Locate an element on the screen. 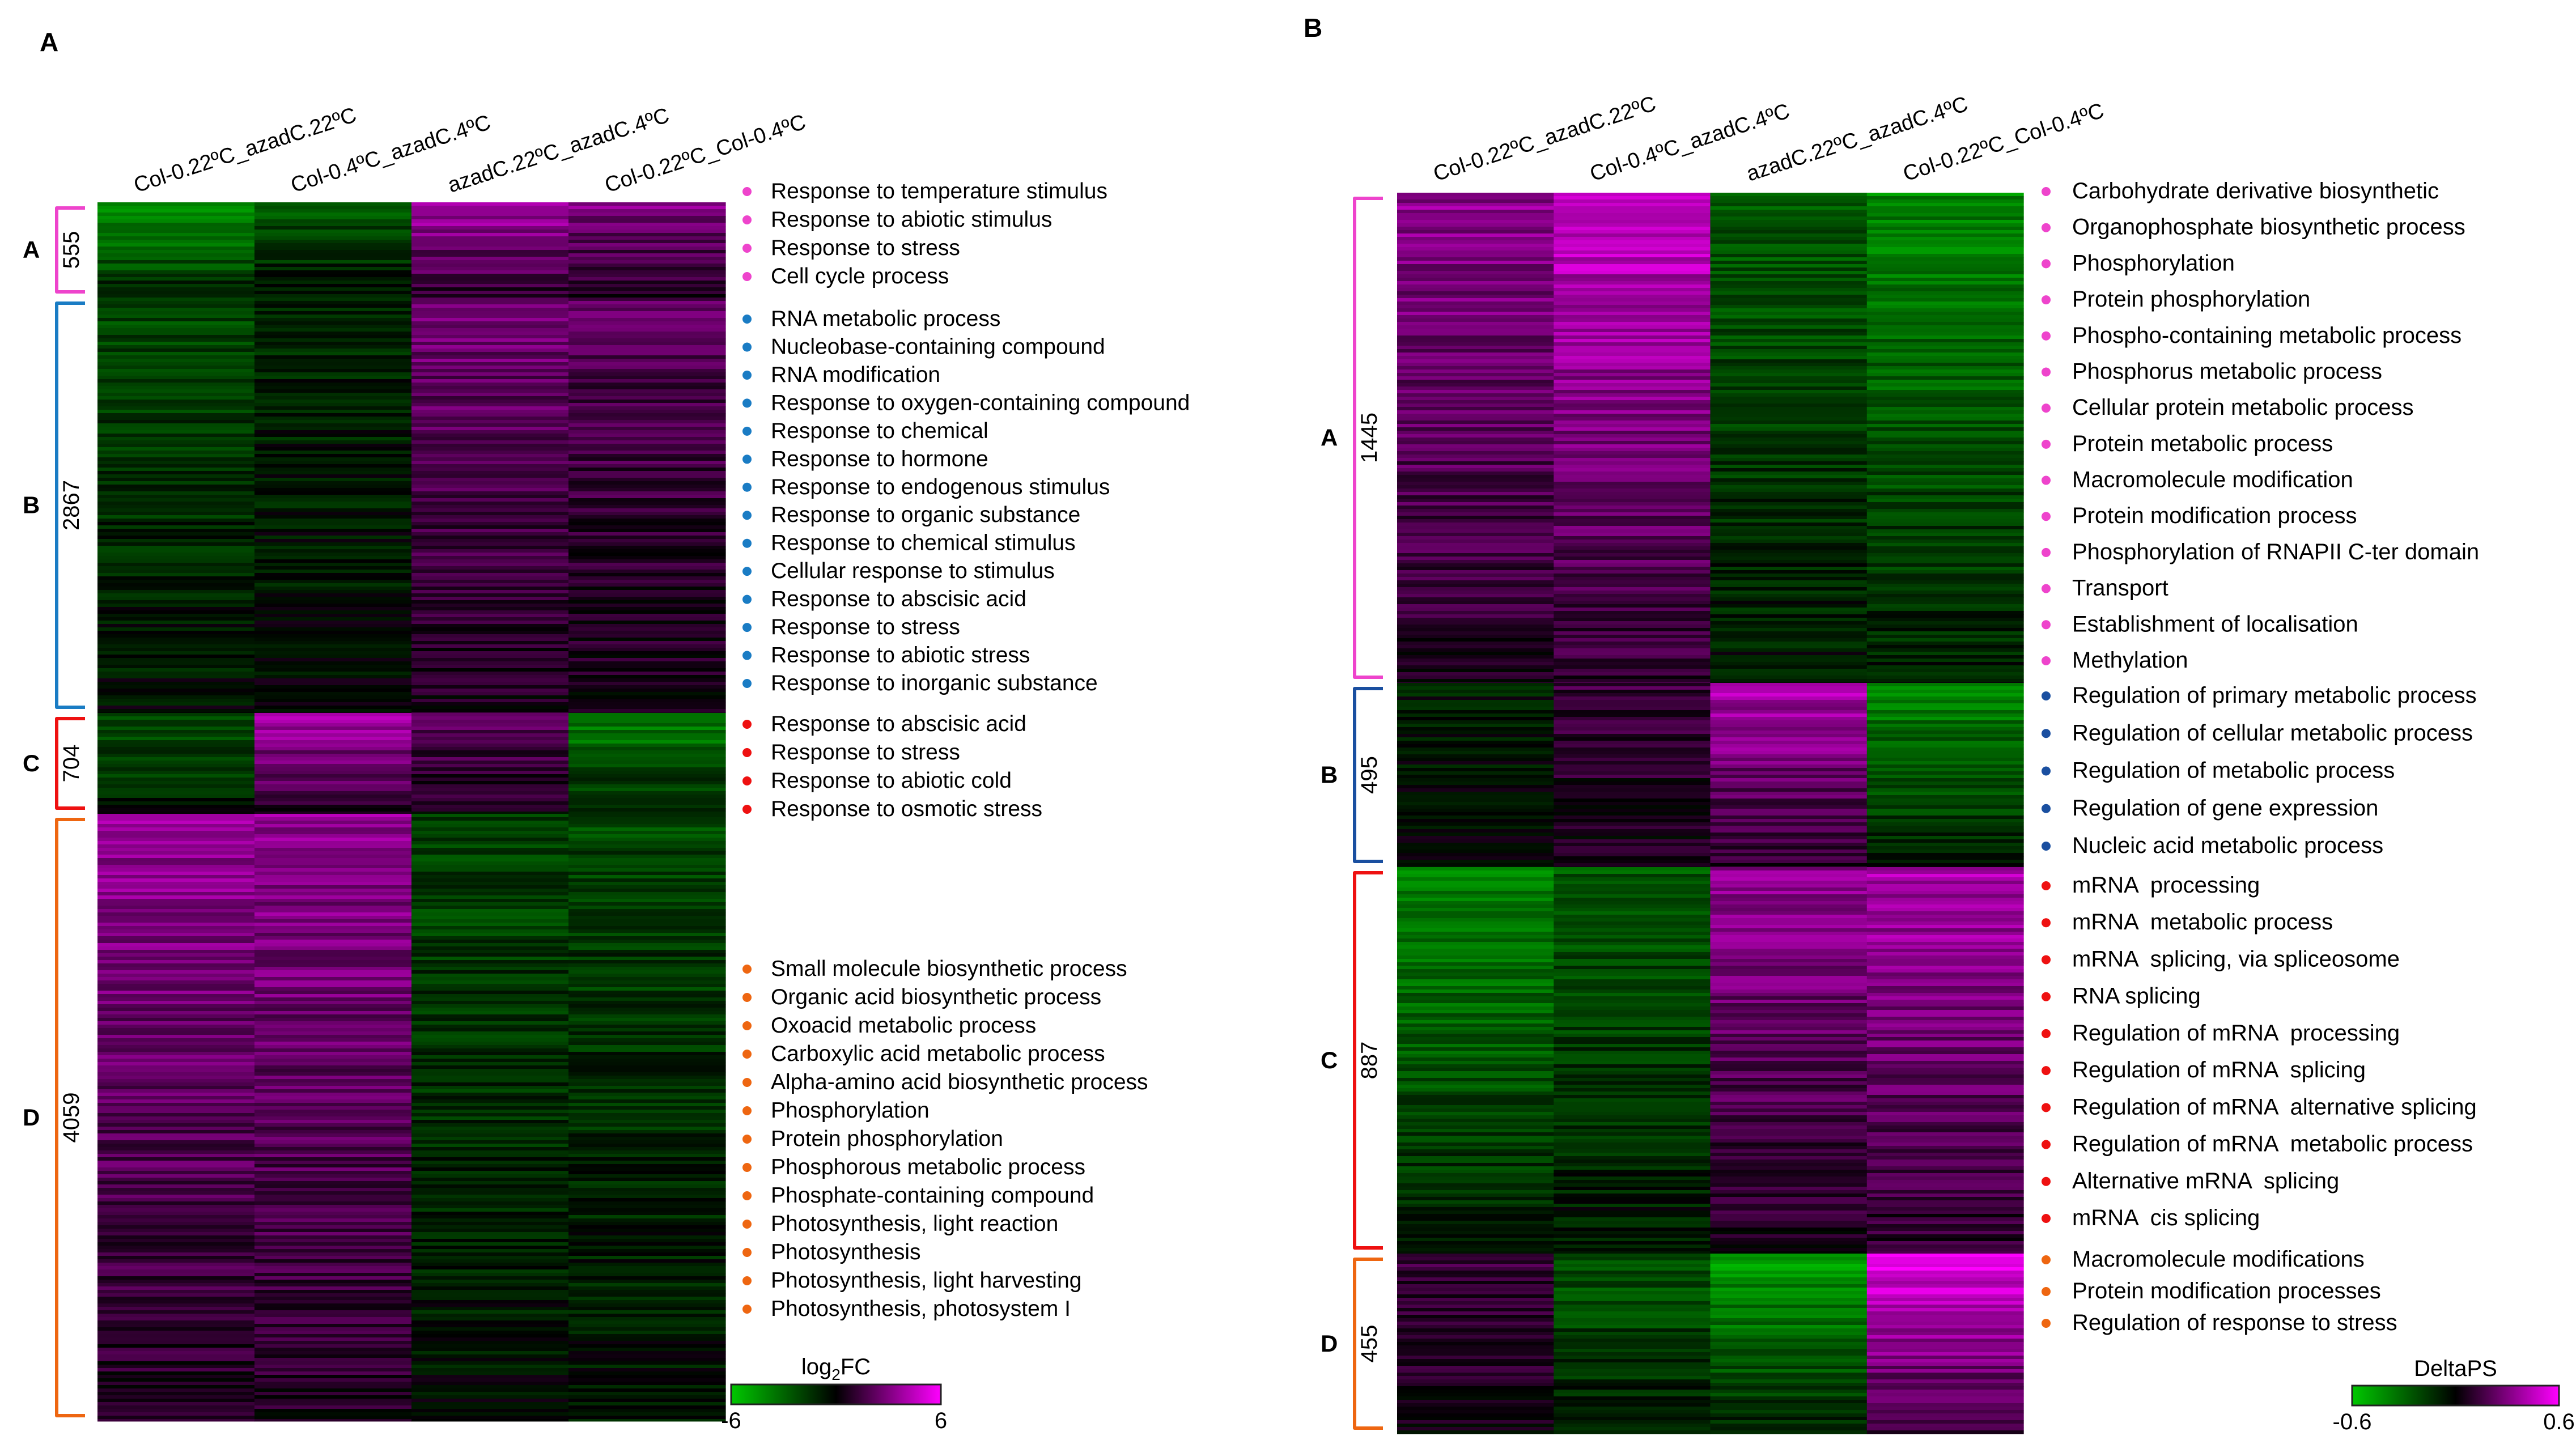 Image resolution: width=2576 pixels, height=1444 pixels. go-term: Macromolecule modifications is located at coordinates (2218, 1260).